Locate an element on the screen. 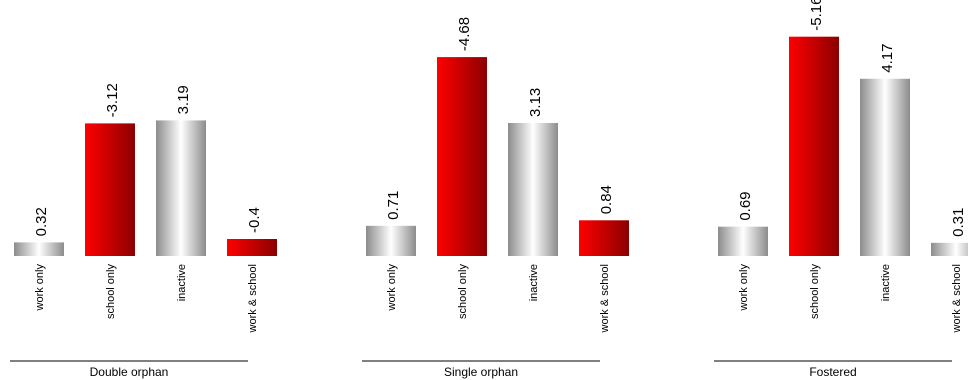 The width and height of the screenshot is (968, 380). category-label-1-3: work & school is located at coordinates (605, 298).